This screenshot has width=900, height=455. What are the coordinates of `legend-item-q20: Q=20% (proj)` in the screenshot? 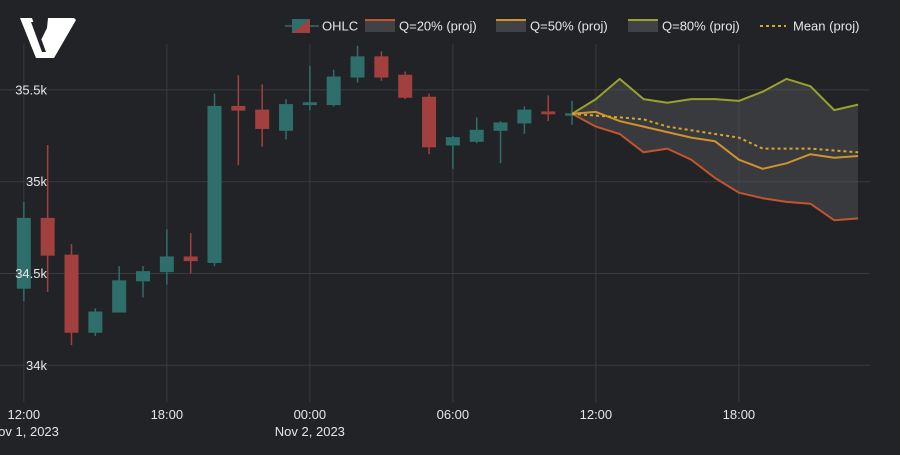 It's located at (421, 26).